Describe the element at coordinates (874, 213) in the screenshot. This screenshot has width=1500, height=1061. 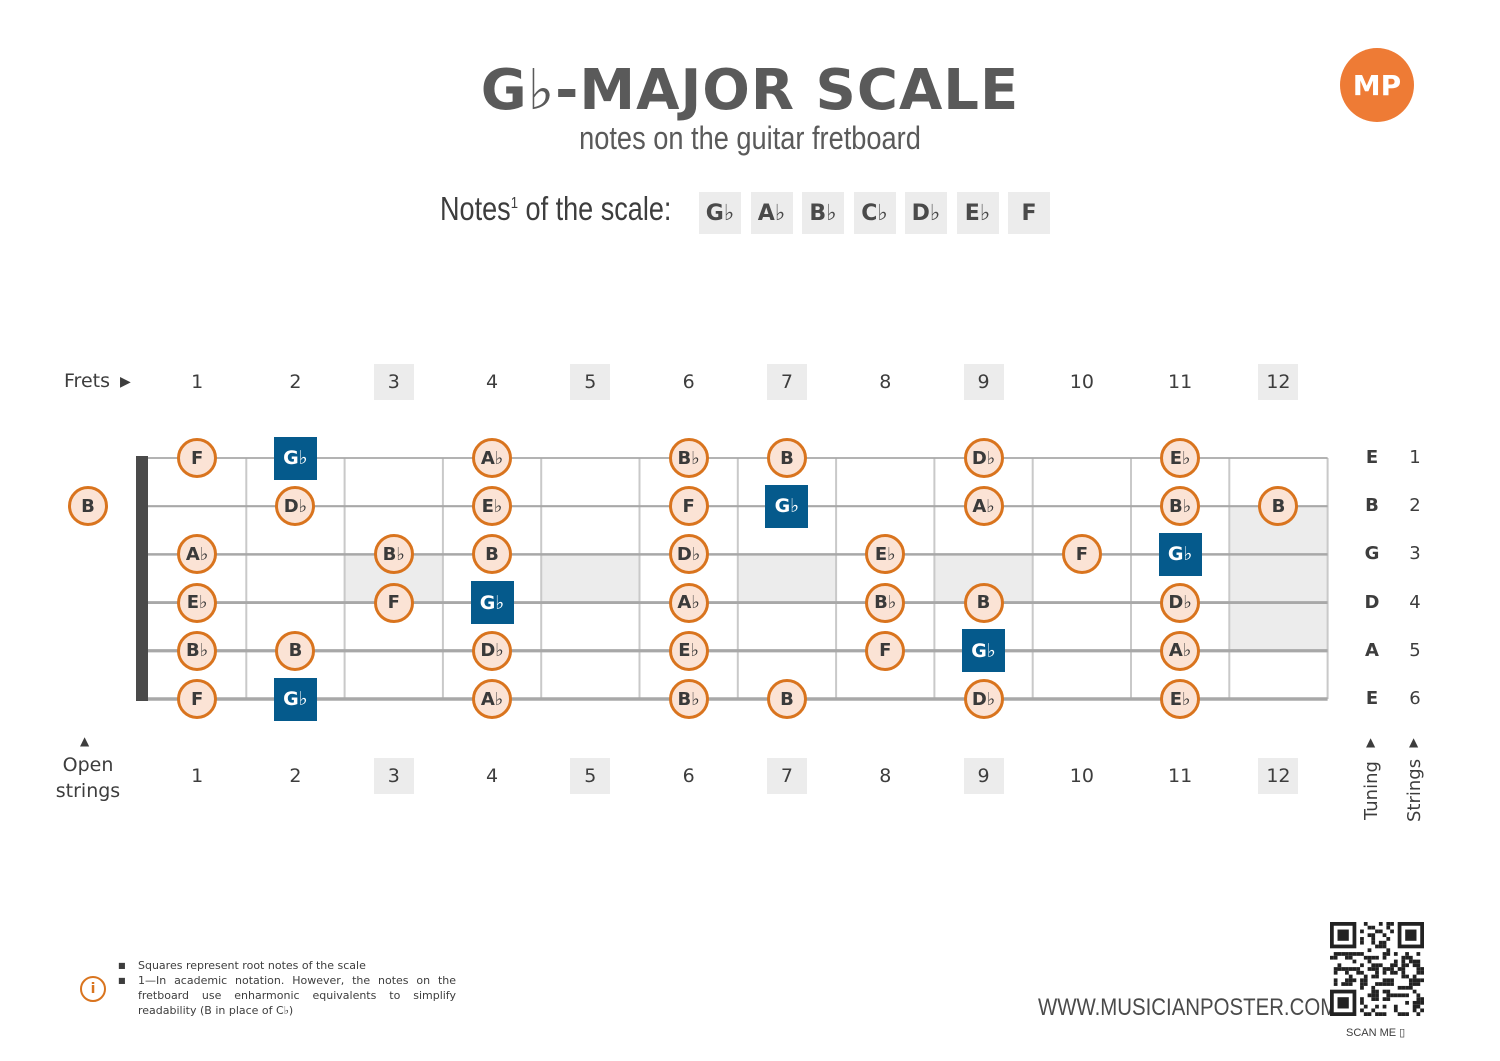
I see `scale-note-box: C♭` at that location.